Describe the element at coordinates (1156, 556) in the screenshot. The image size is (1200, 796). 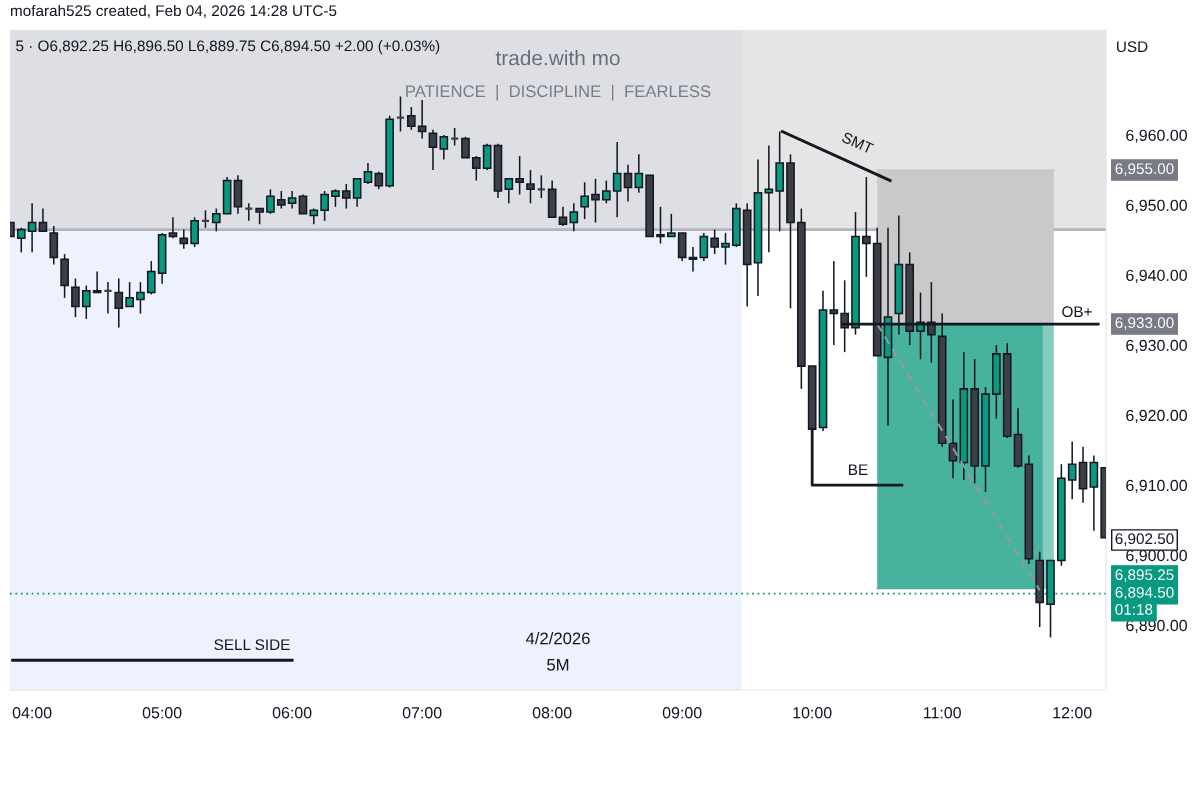
I see `y-tick-label: 6,900.00` at that location.